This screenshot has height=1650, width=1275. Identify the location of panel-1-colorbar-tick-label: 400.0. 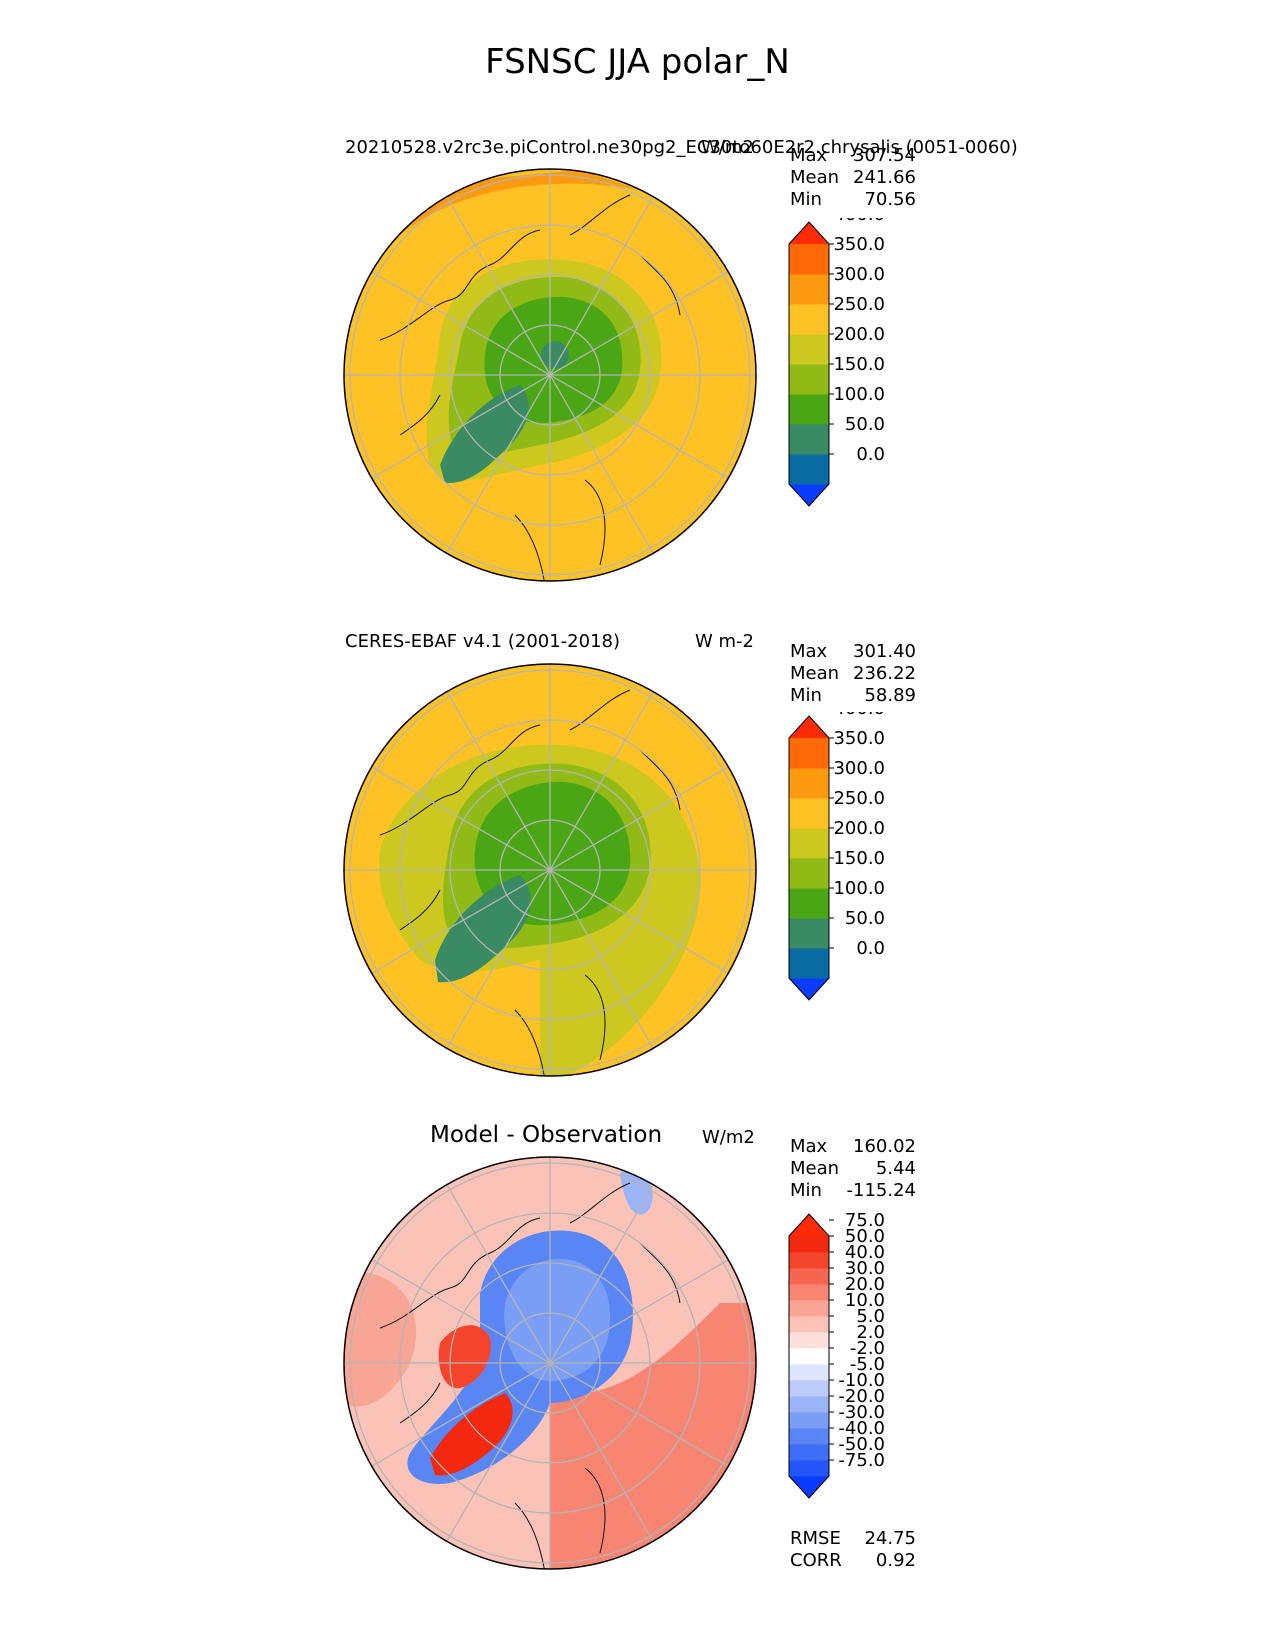
(859, 221).